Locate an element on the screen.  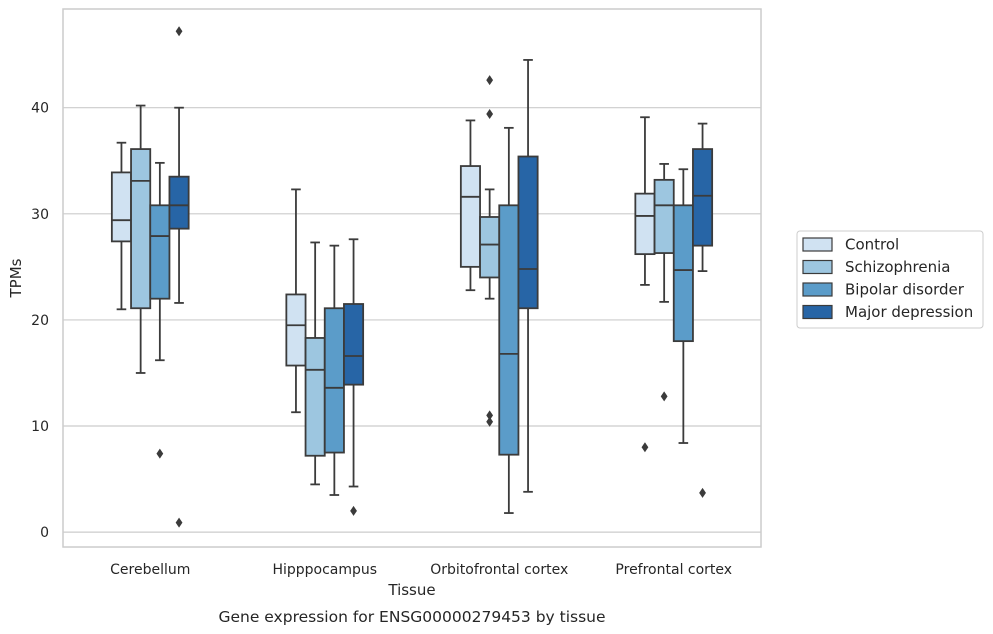
y-axis-label: TPMs is located at coordinates (16, 278).